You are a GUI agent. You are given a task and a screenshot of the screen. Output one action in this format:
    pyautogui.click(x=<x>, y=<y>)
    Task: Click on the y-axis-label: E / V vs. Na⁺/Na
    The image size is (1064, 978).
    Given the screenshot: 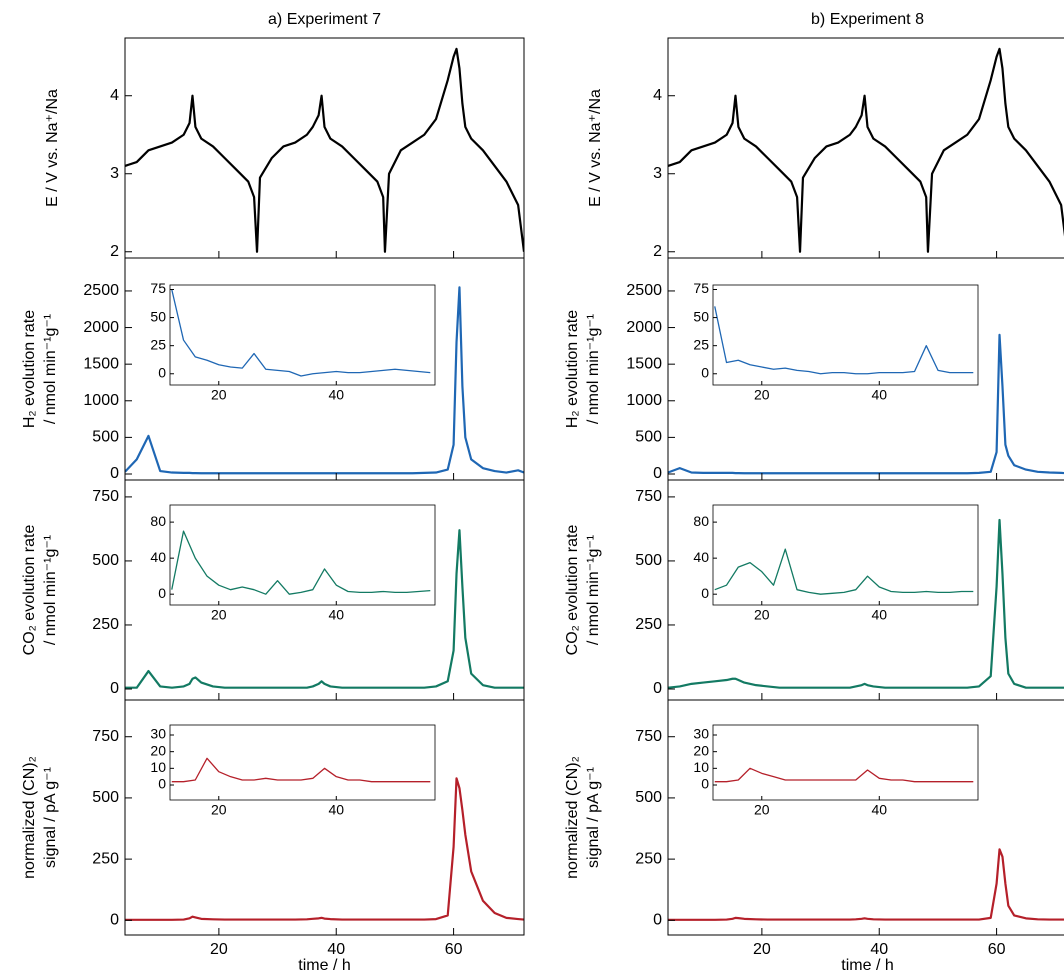 What is the action you would take?
    pyautogui.click(x=595, y=148)
    